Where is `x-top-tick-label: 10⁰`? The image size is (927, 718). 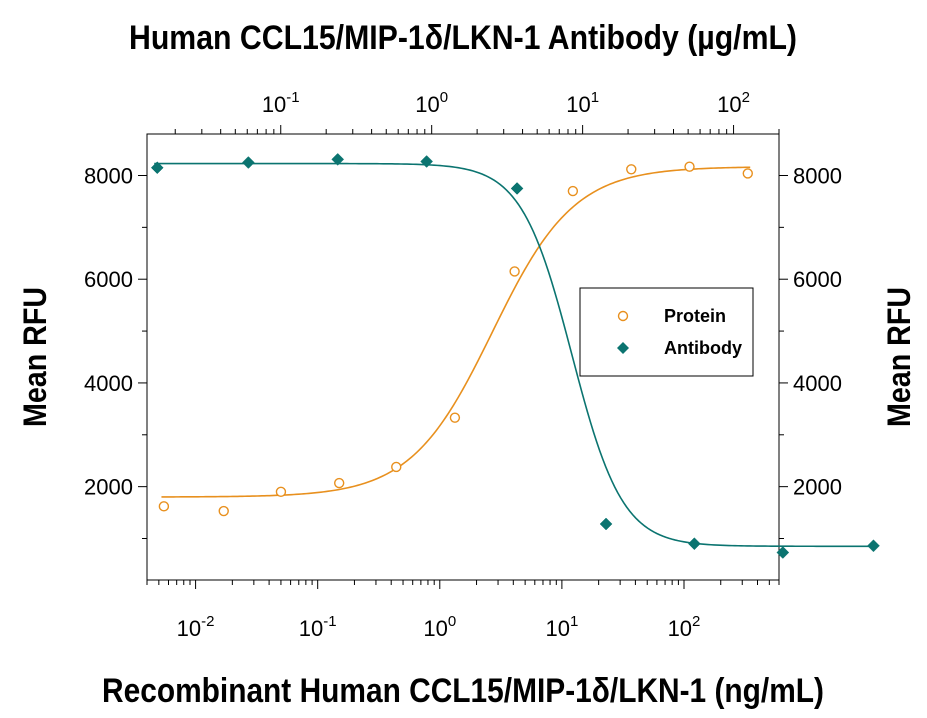
x-top-tick-label: 10⁰ is located at coordinates (431, 103).